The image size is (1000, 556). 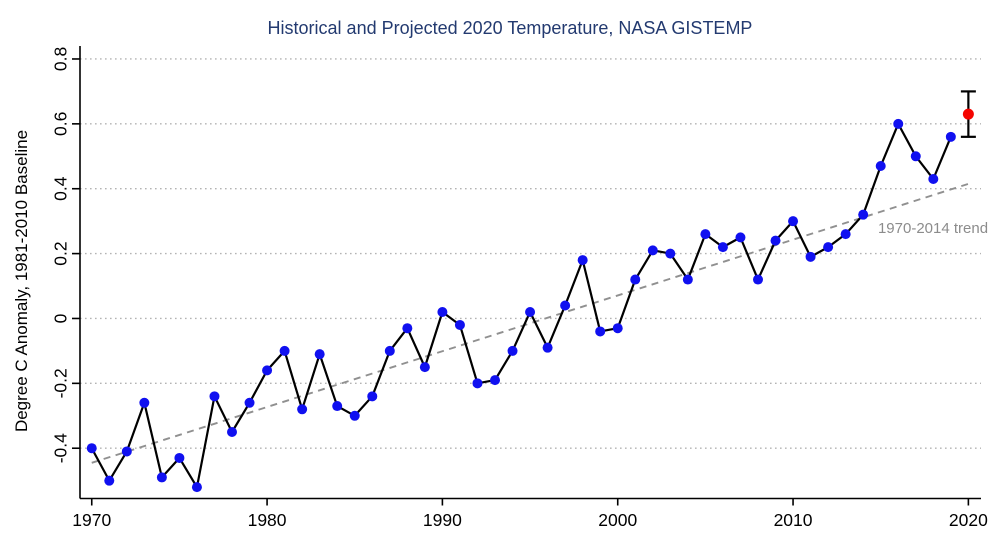 What do you see at coordinates (319, 354) in the screenshot?
I see `point-1983` at bounding box center [319, 354].